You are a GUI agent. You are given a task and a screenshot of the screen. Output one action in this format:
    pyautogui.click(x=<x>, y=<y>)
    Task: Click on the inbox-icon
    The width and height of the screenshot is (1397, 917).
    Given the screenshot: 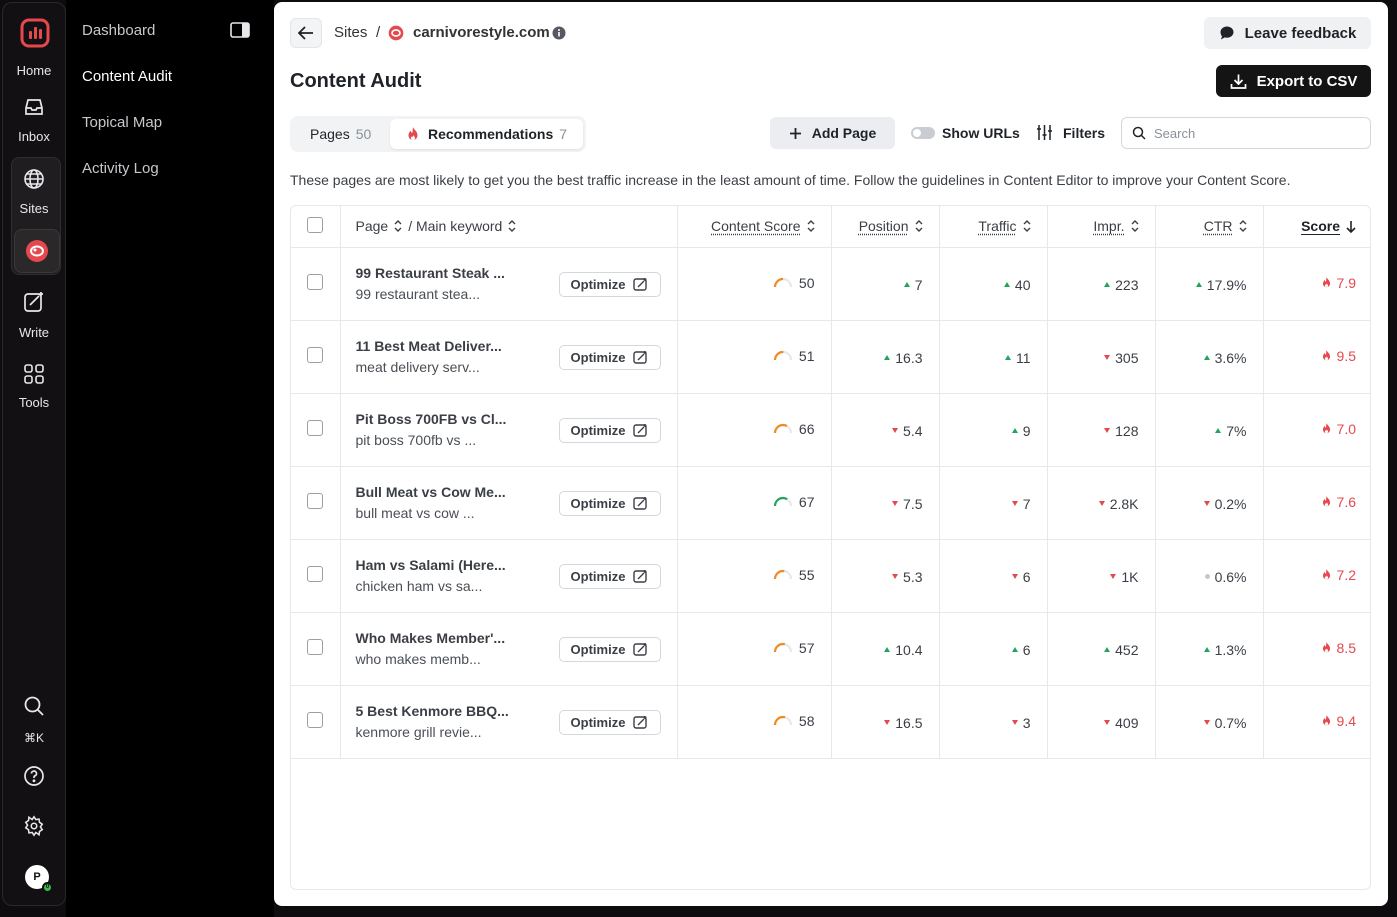 What is the action you would take?
    pyautogui.click(x=34, y=107)
    